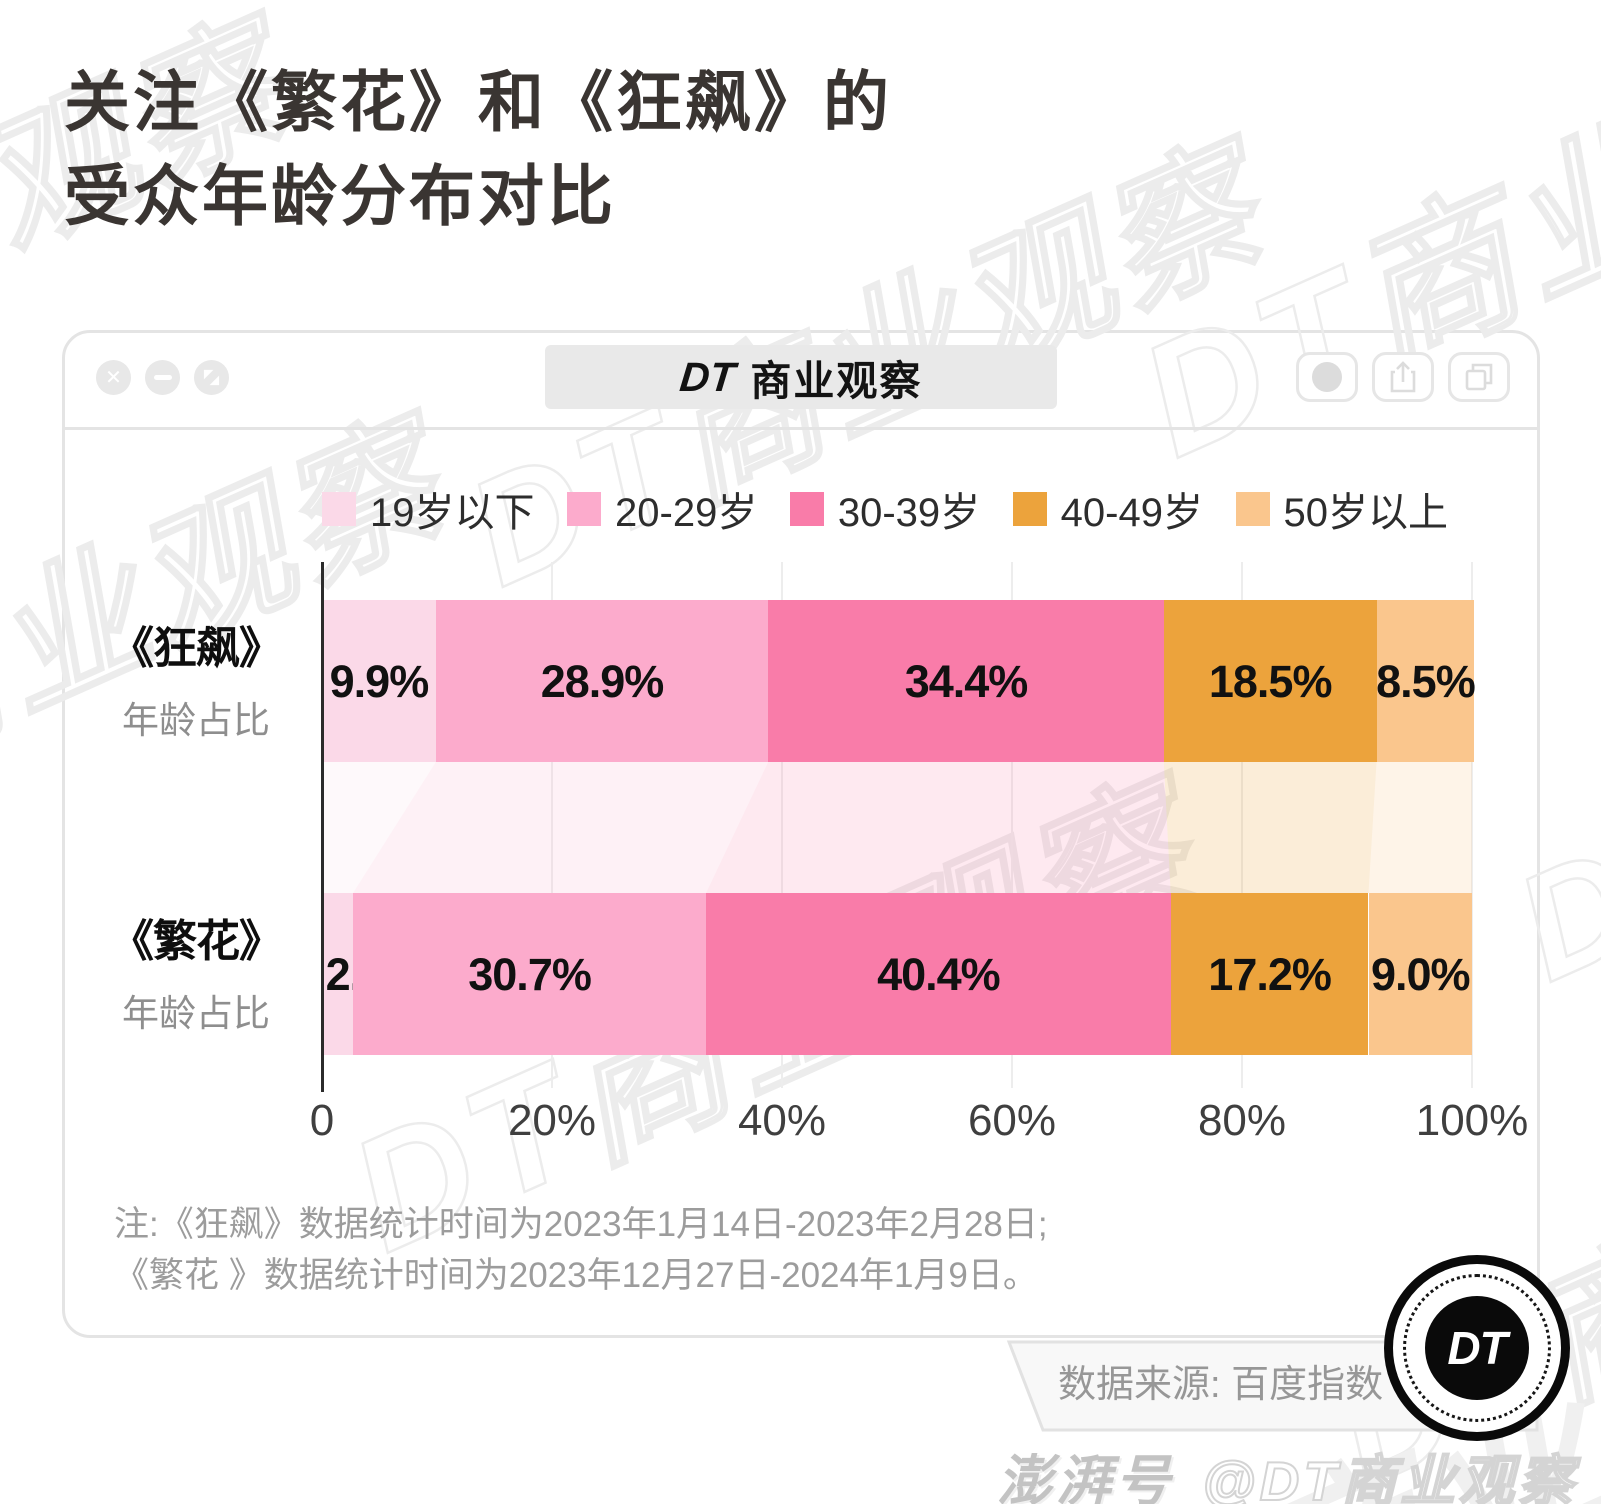  I want to click on close-icon: ✕, so click(113, 378).